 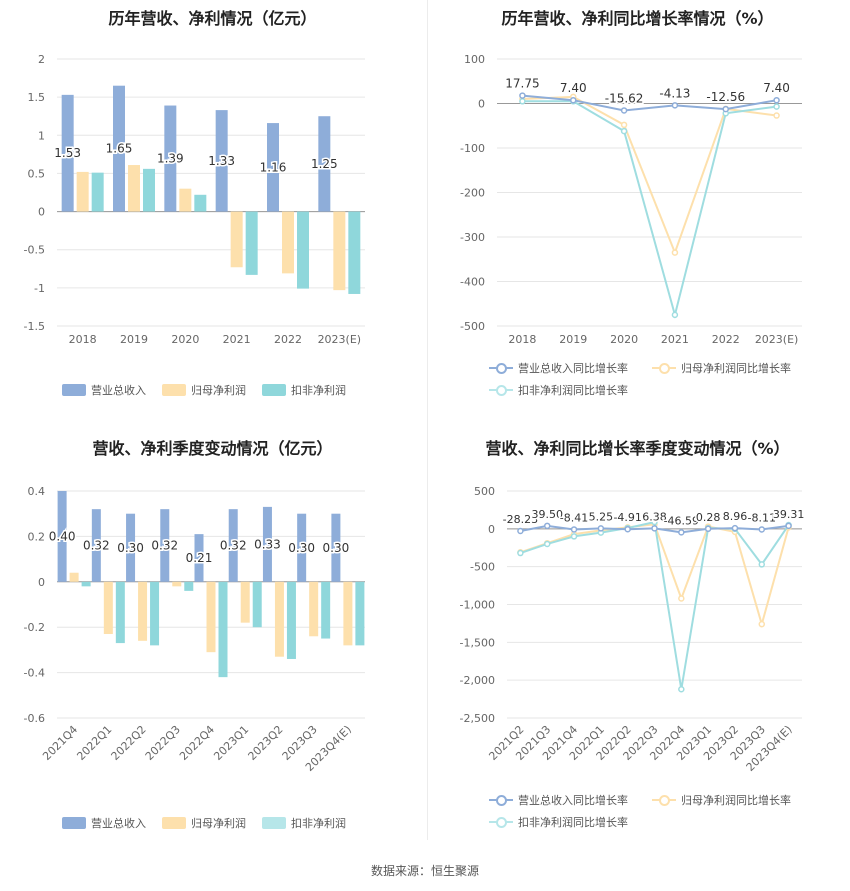 What do you see at coordinates (221, 161) in the screenshot?
I see `data-label: 1.33` at bounding box center [221, 161].